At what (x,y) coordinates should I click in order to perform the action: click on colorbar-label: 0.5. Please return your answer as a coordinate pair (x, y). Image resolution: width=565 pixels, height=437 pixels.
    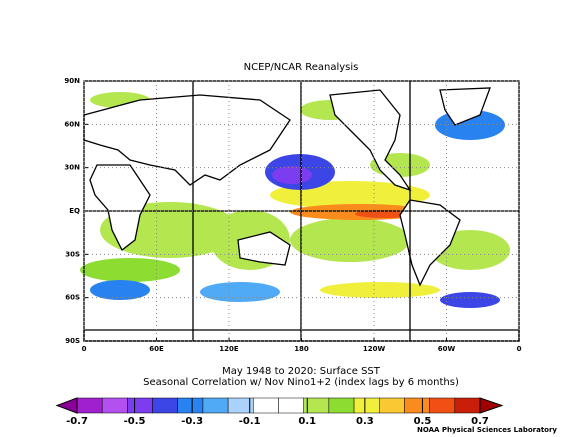
    Looking at the image, I should click on (423, 421).